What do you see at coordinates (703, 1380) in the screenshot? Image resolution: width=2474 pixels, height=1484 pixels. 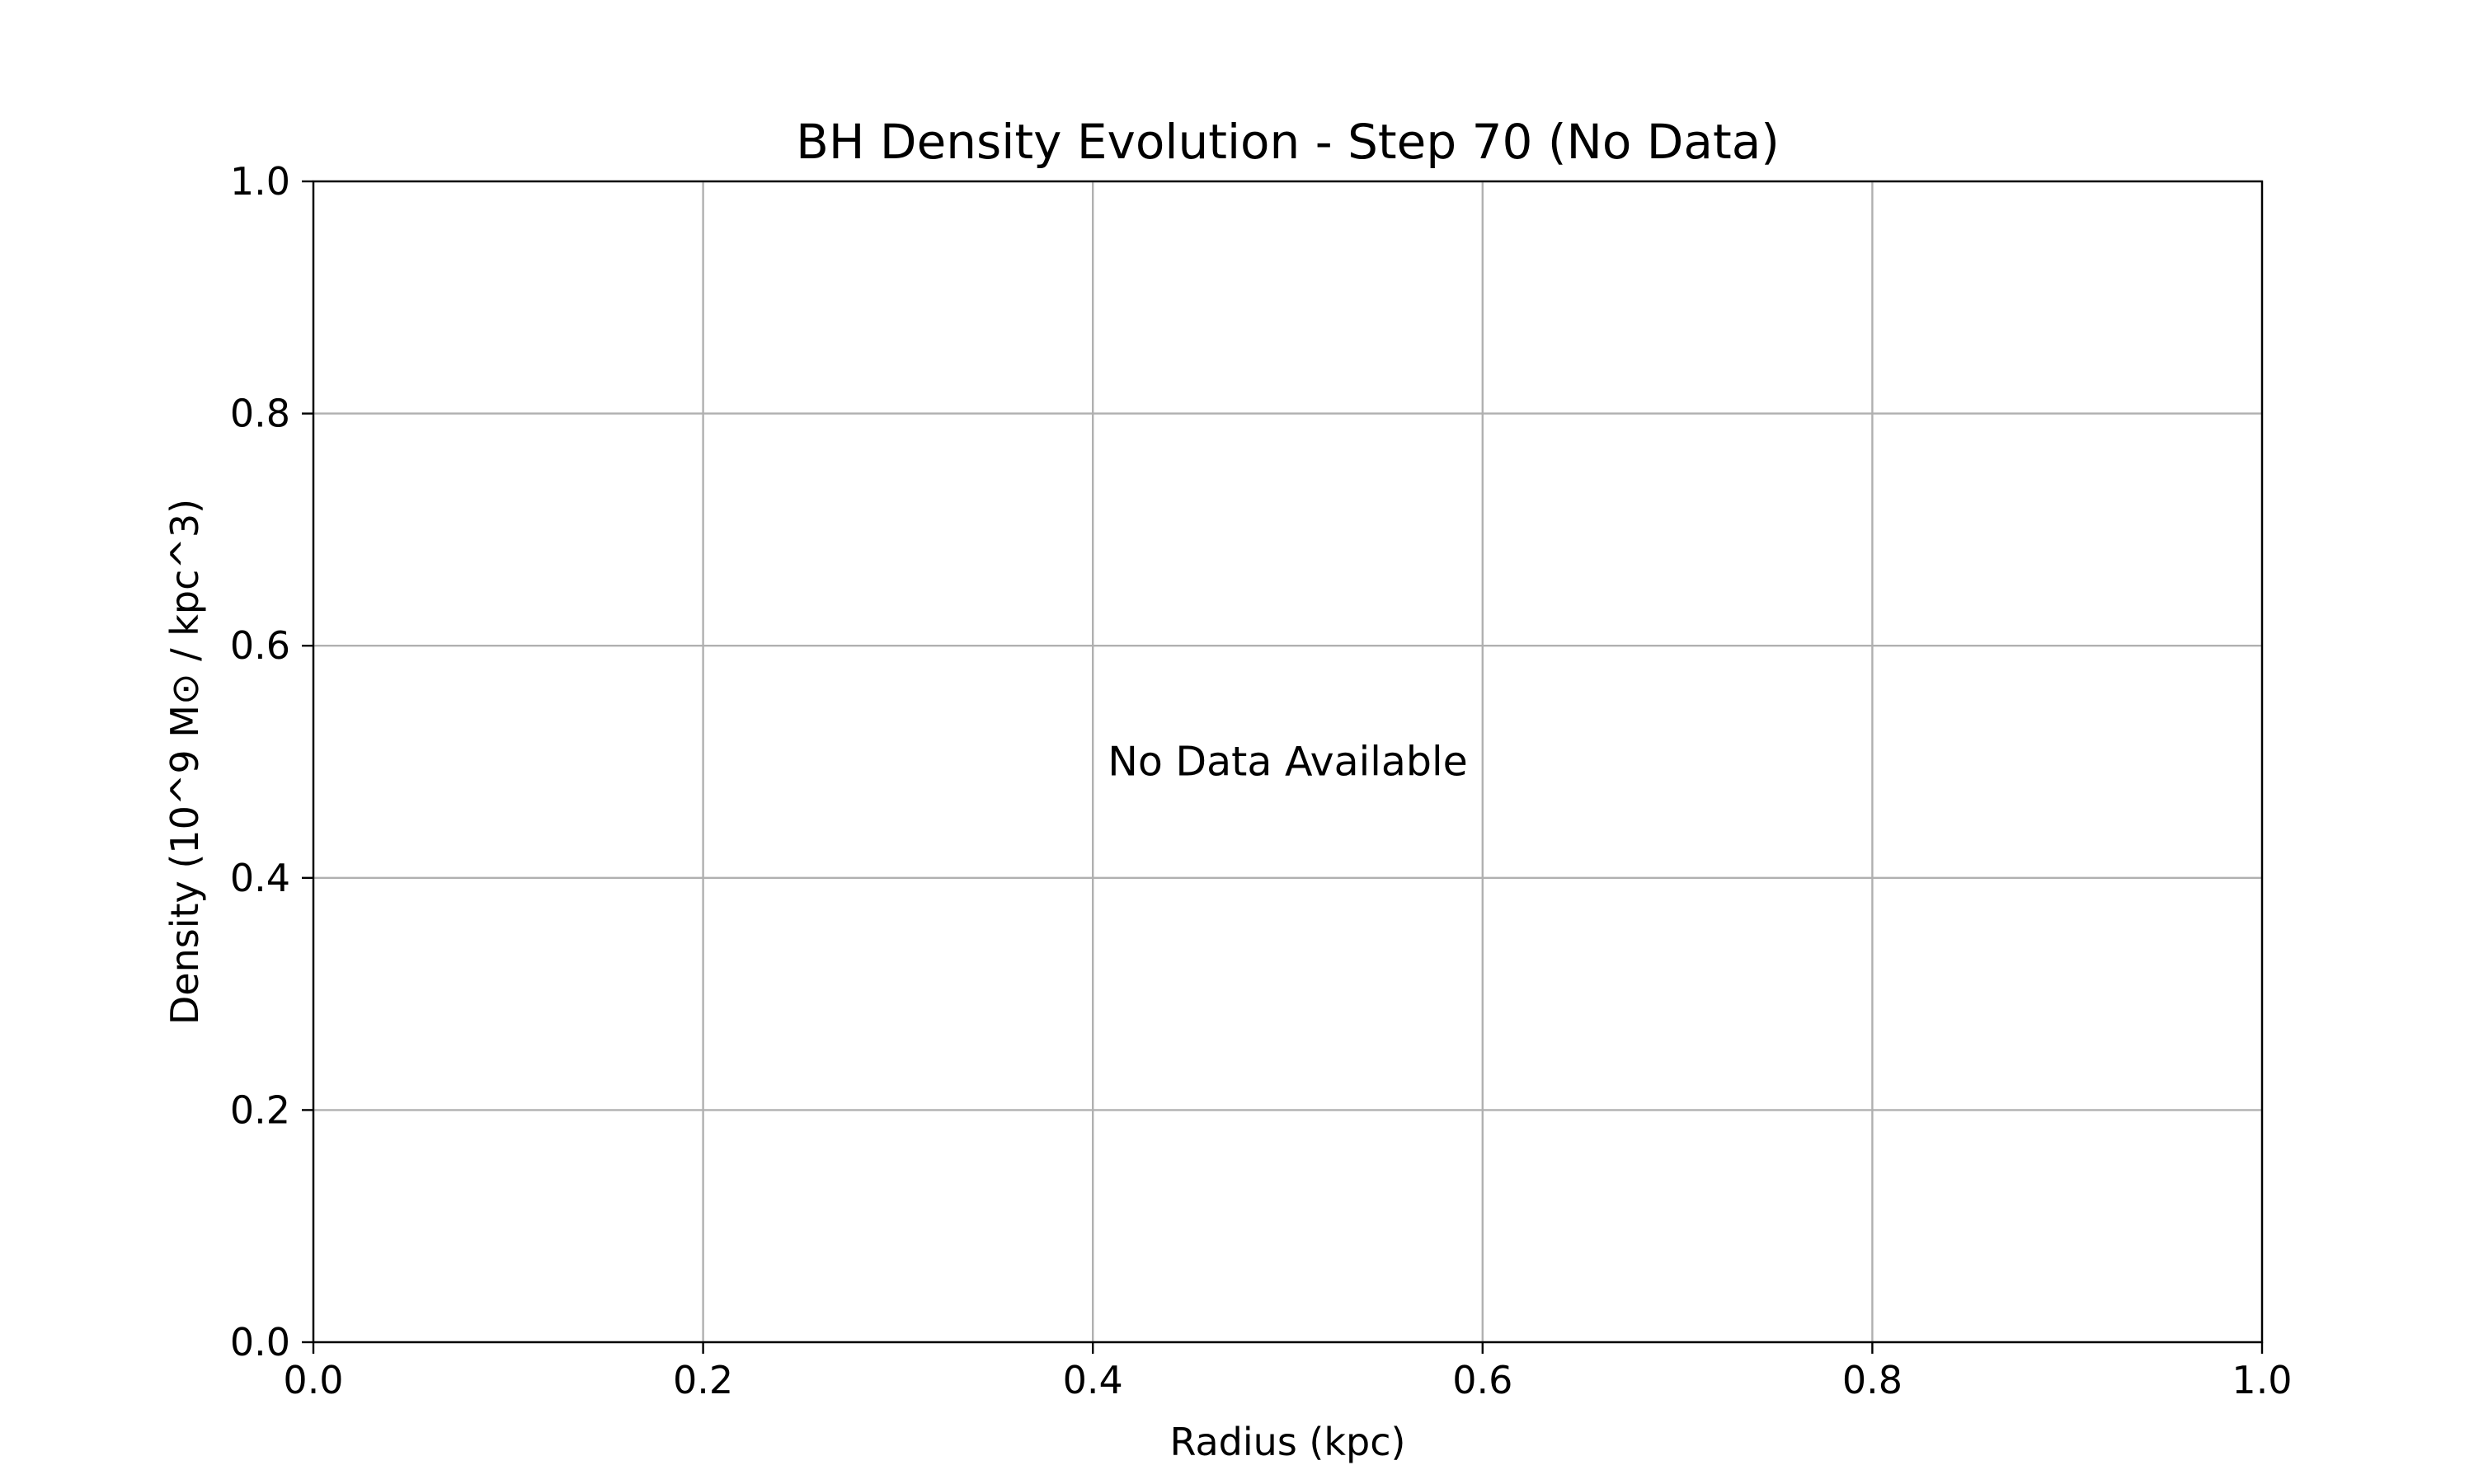 I see `x-tick-label: 0.2` at bounding box center [703, 1380].